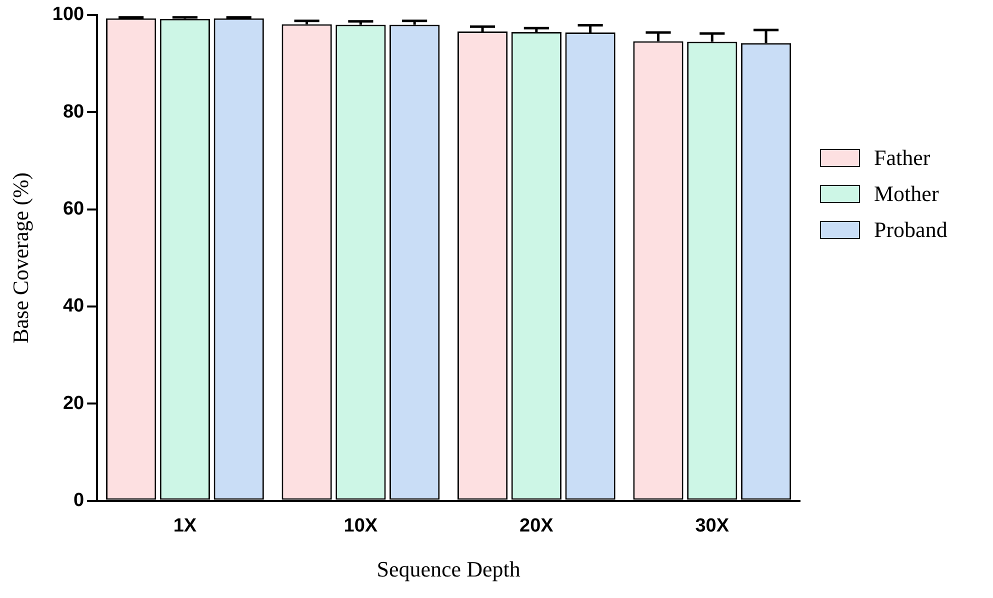 This screenshot has width=993, height=598. I want to click on x-tick-label: 30X, so click(712, 525).